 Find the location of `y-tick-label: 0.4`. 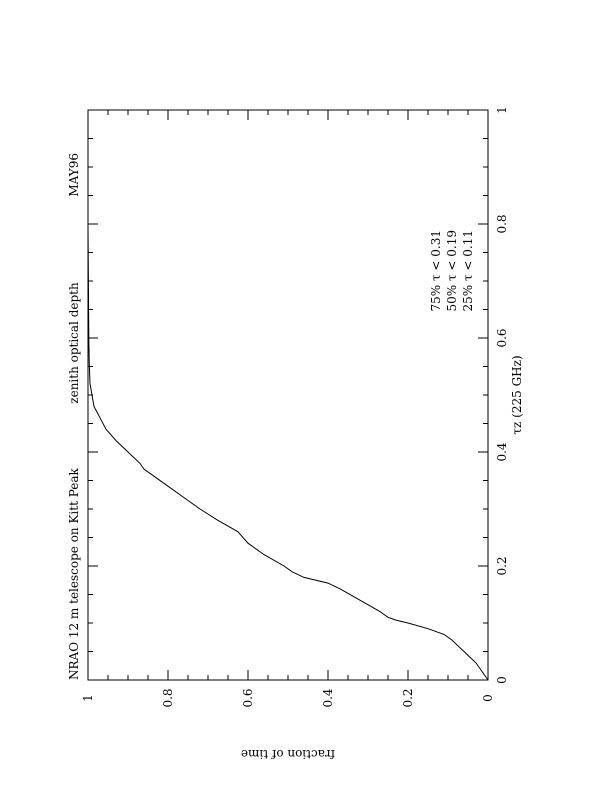

y-tick-label: 0.4 is located at coordinates (328, 697).